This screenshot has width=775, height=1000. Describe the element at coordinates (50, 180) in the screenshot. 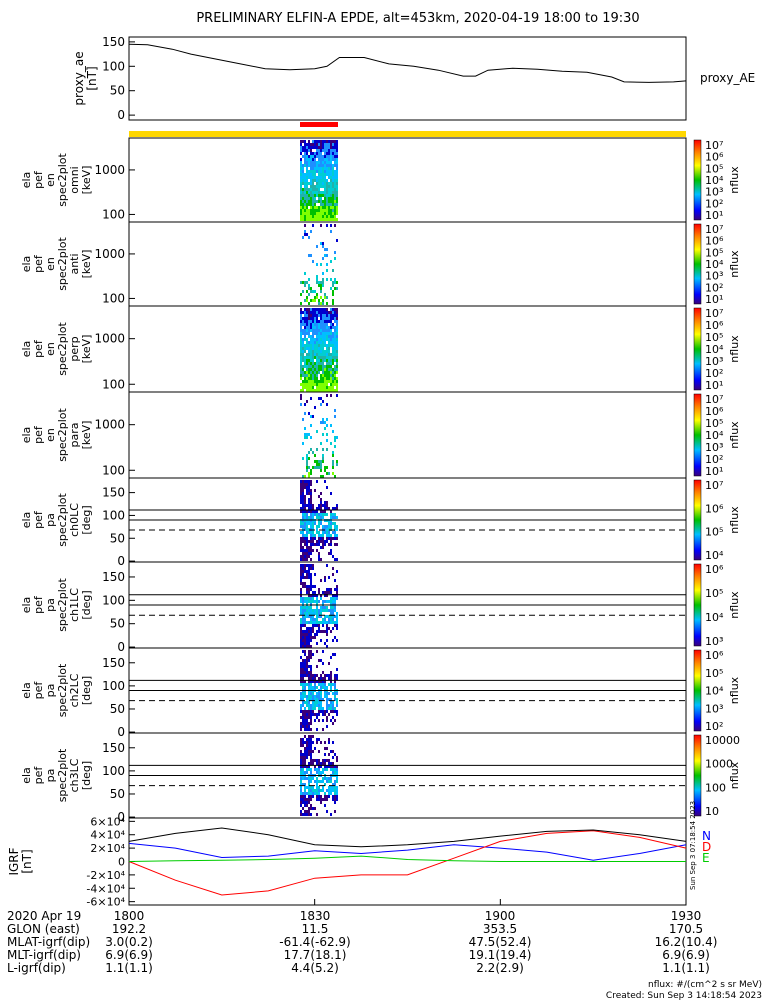

I see `spectrogram-ylabel-line: en` at that location.